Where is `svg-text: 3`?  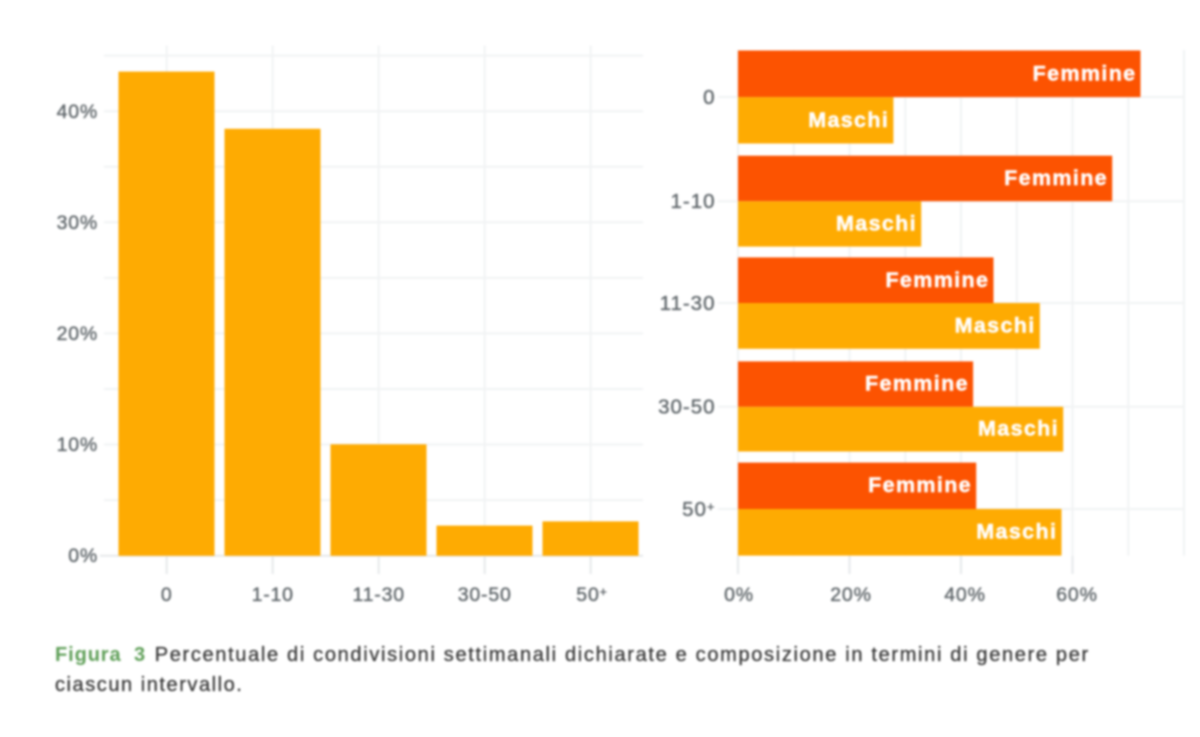
svg-text: 3 is located at coordinates (139, 655).